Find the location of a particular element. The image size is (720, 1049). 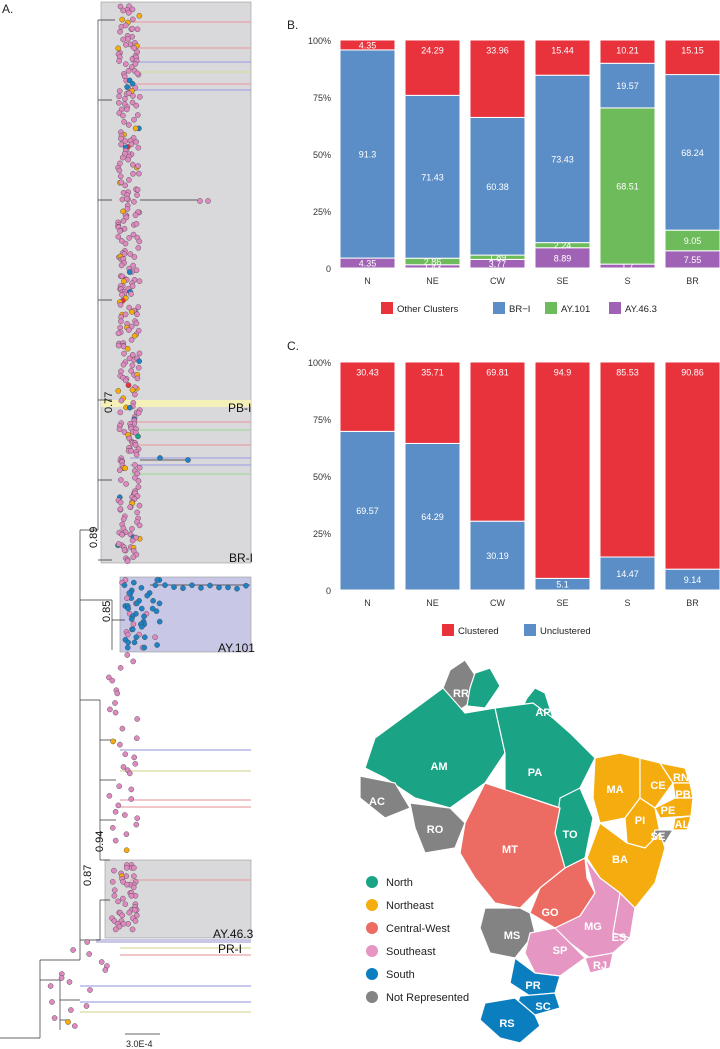

panel-a-label: A. is located at coordinates (8, 9).